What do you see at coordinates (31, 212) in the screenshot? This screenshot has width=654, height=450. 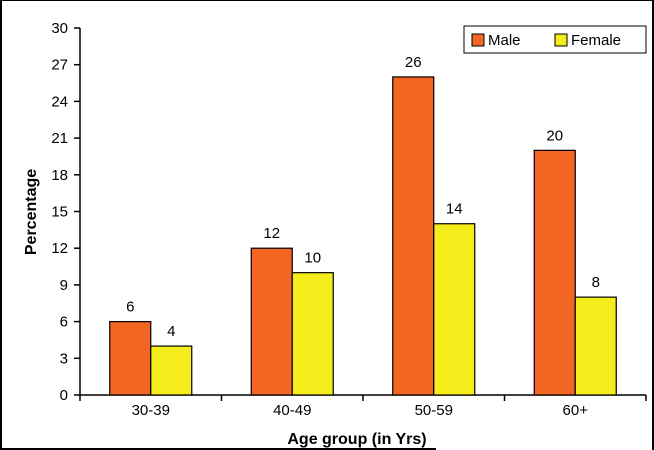 I see `y-axis-title: Percentage` at bounding box center [31, 212].